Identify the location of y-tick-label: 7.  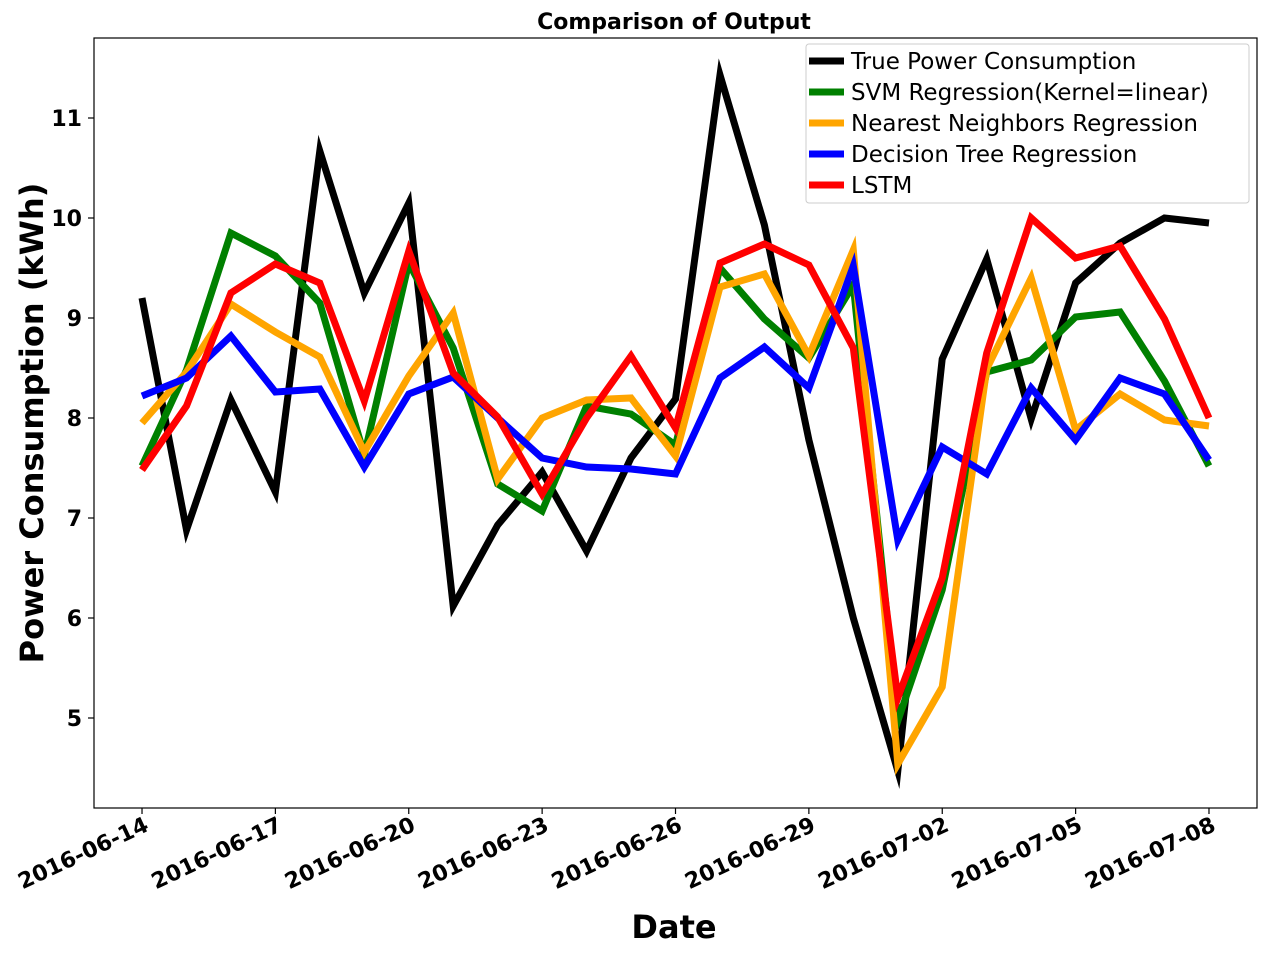
(74, 519).